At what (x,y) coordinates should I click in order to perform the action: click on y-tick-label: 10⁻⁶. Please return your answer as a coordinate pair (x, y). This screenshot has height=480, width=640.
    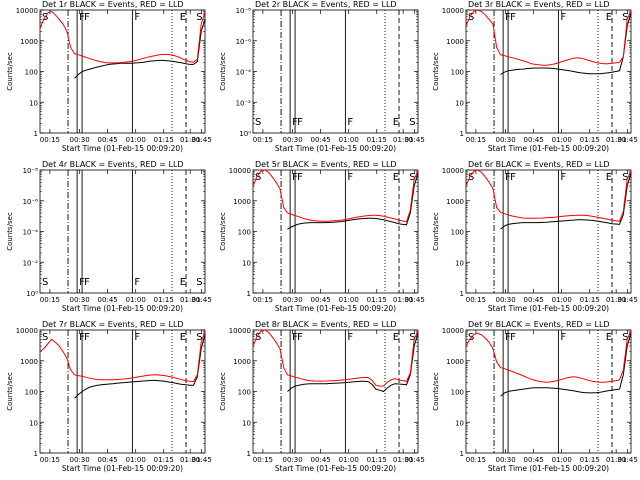
    Looking at the image, I should click on (244, 42).